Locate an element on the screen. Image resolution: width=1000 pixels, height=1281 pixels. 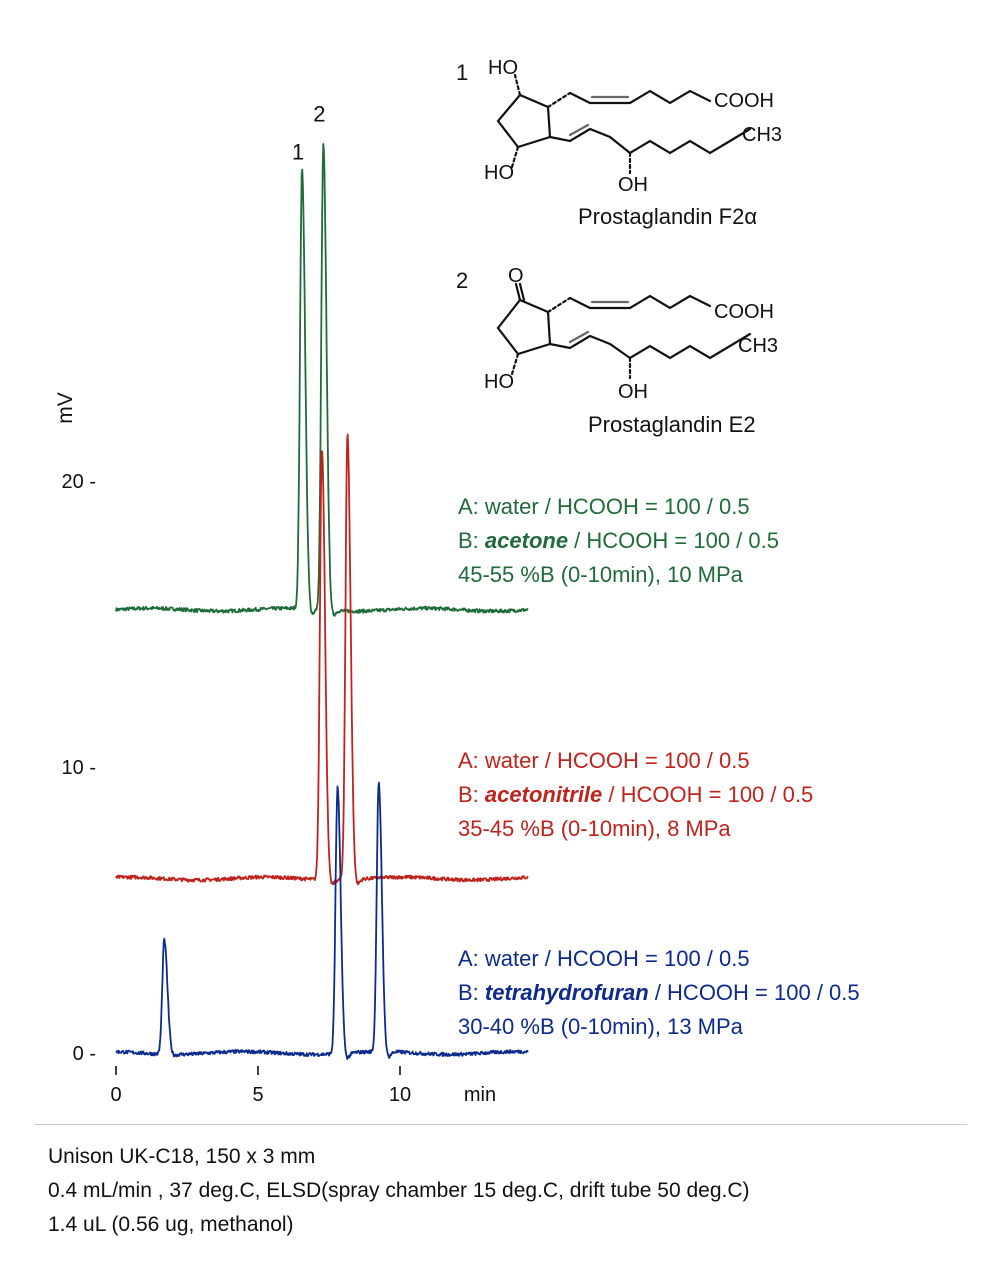
compound-1-methyl: CH3 is located at coordinates (762, 135).